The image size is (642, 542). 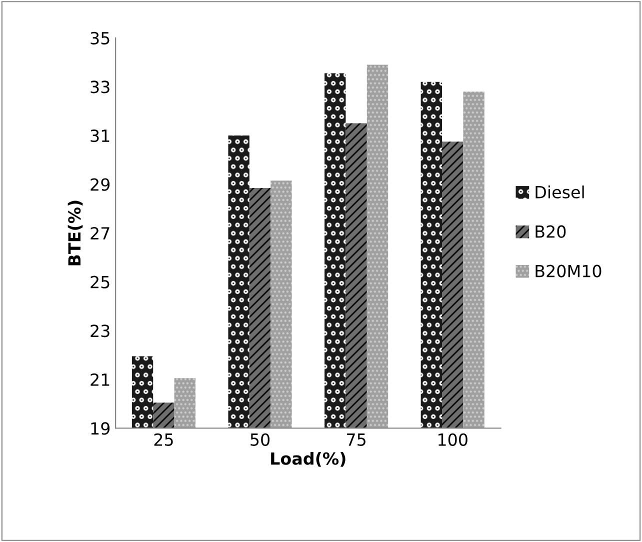 I want to click on x-tick-label: 50, so click(x=260, y=439).